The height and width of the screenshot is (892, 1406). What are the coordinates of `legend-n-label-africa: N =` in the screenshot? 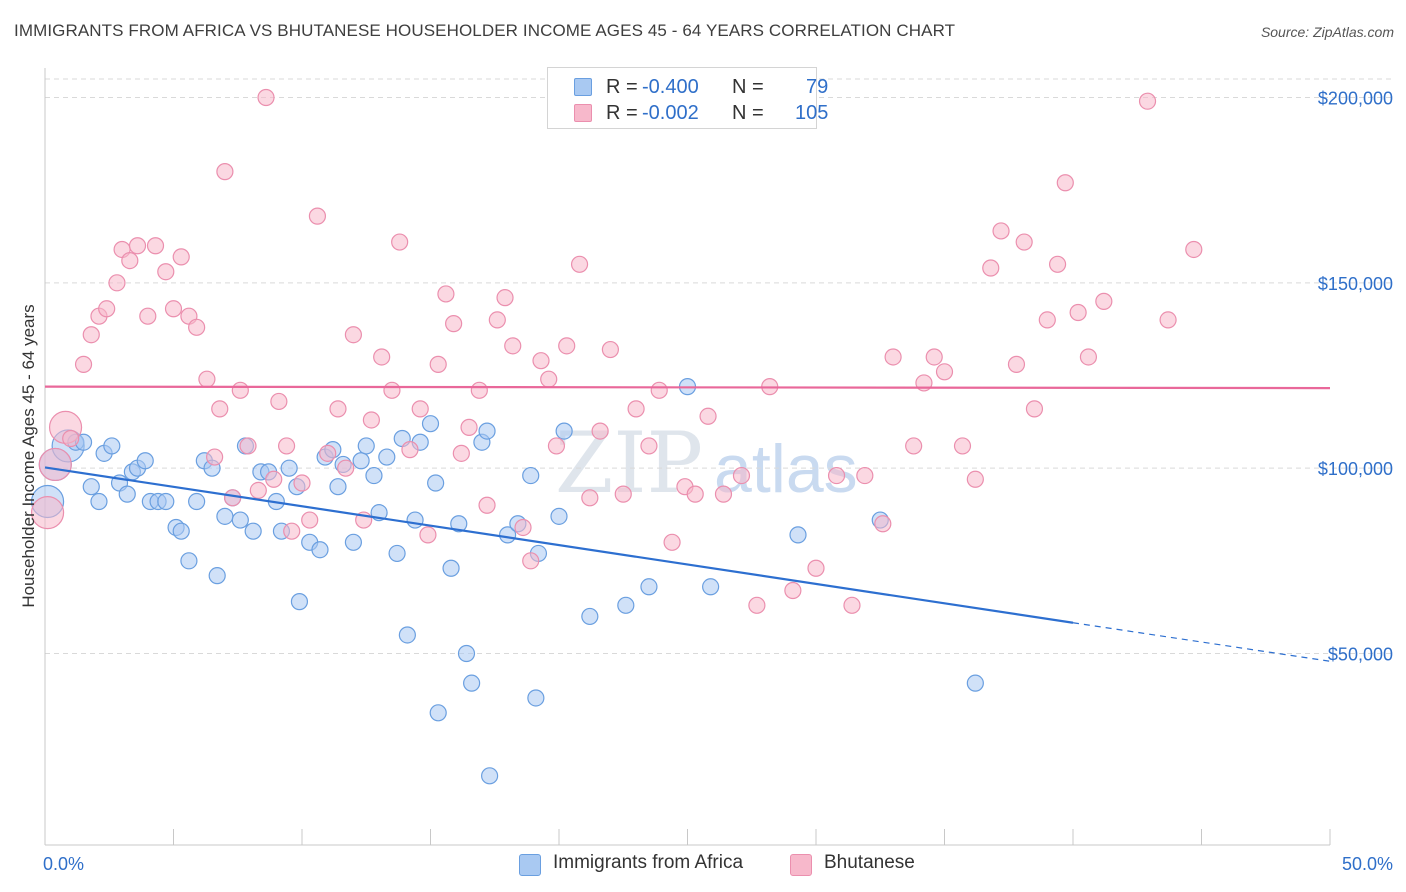 It's located at (748, 87).